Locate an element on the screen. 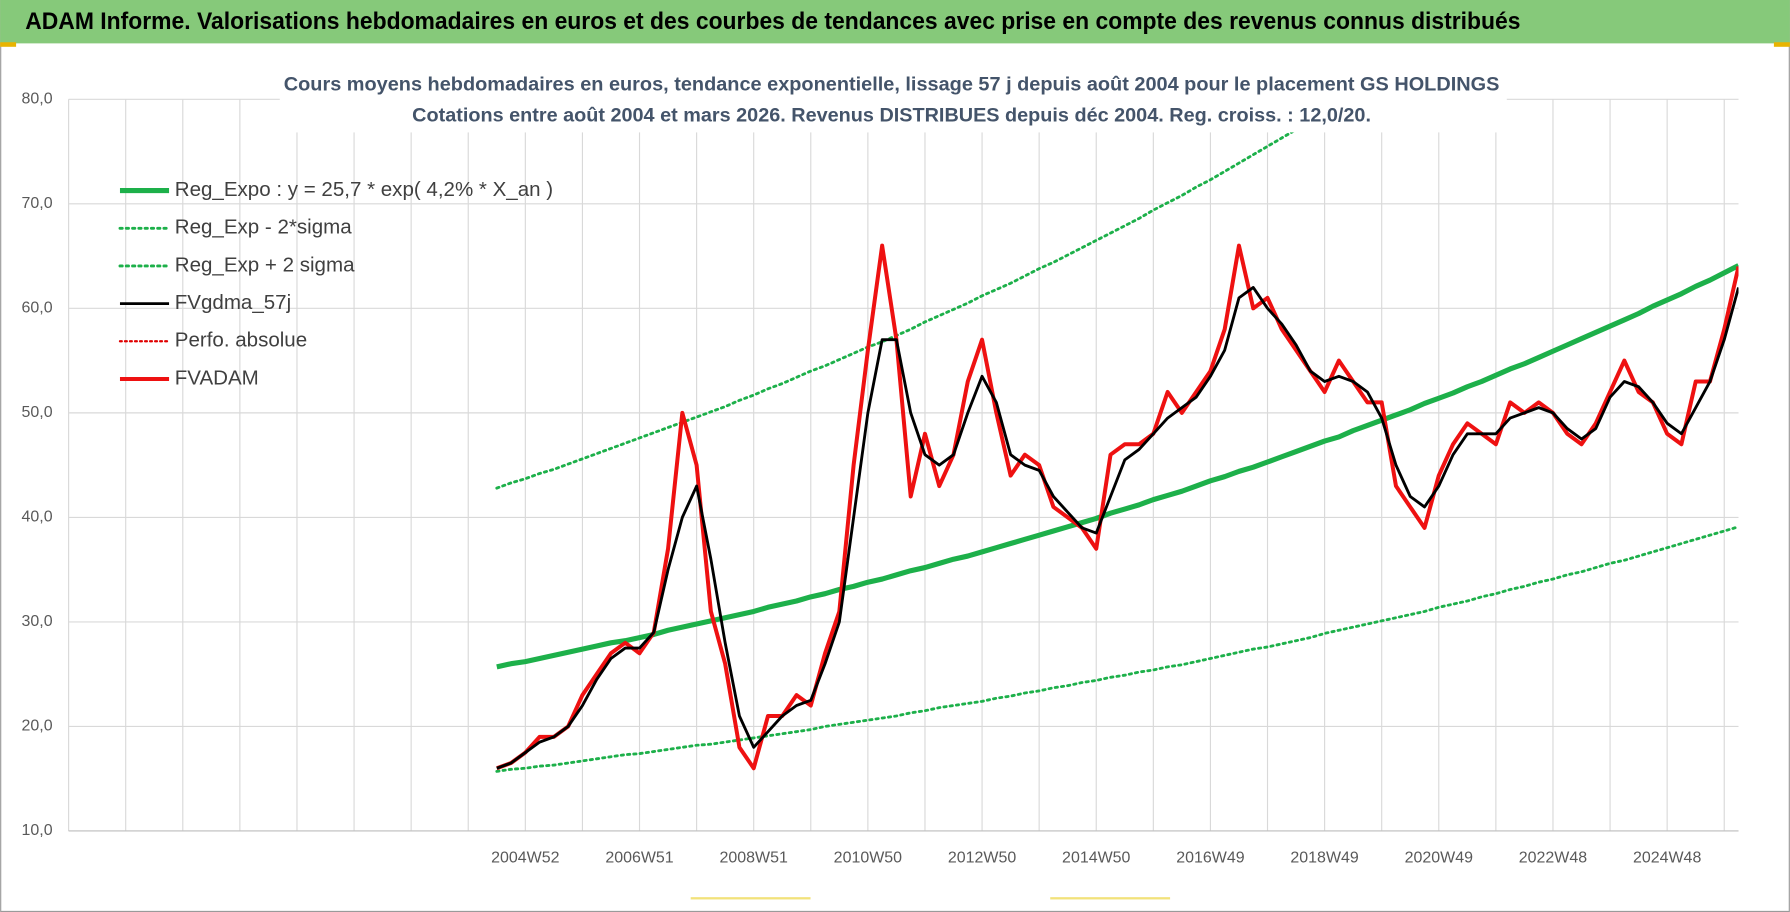 The width and height of the screenshot is (1790, 912). y-tick-label: 80,0 is located at coordinates (37, 99).